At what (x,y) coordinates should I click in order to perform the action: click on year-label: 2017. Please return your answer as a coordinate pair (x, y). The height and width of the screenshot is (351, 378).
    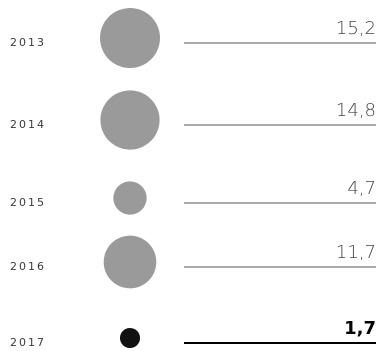
    Looking at the image, I should click on (28, 342).